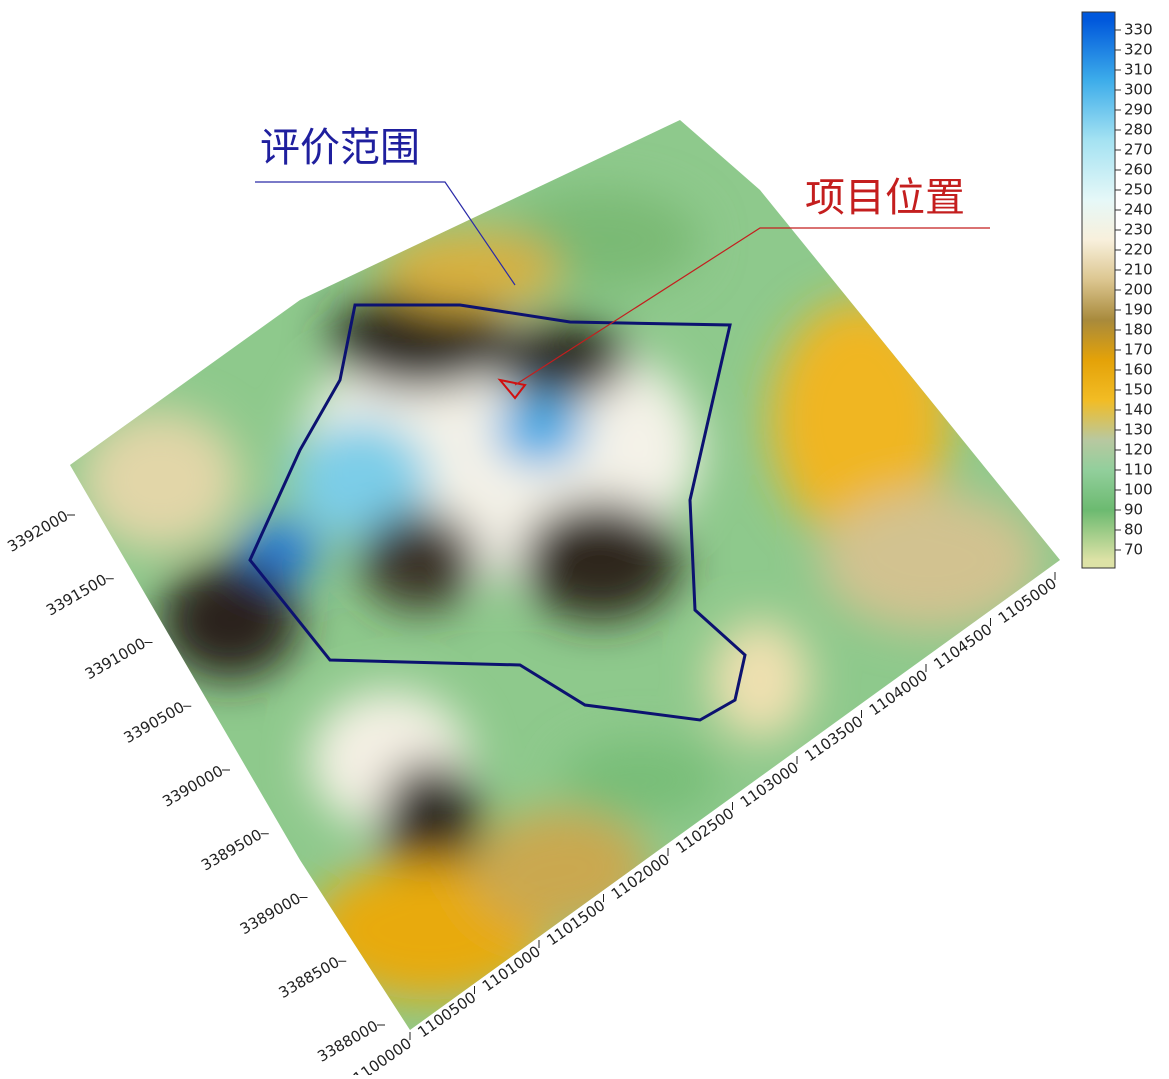 Image resolution: width=1169 pixels, height=1079 pixels. Describe the element at coordinates (1133, 530) in the screenshot. I see `colorbar-tick-label: 80` at that location.